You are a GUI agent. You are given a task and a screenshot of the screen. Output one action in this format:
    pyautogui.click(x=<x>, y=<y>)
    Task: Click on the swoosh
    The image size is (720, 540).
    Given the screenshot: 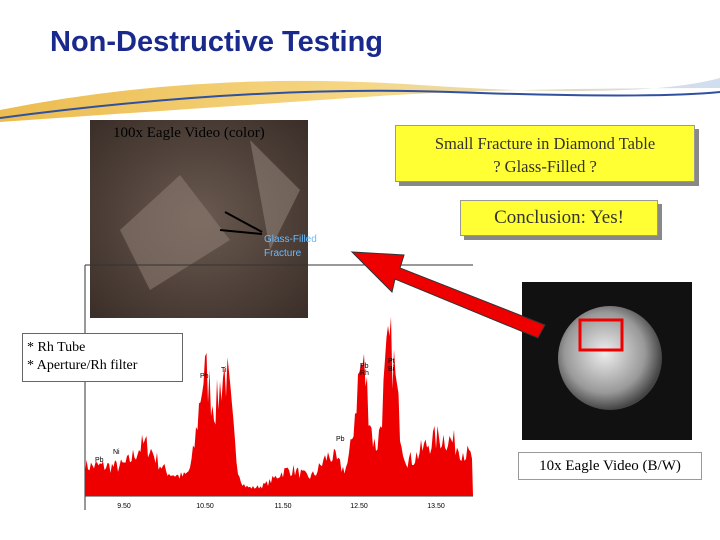 What is the action you would take?
    pyautogui.click(x=360, y=100)
    